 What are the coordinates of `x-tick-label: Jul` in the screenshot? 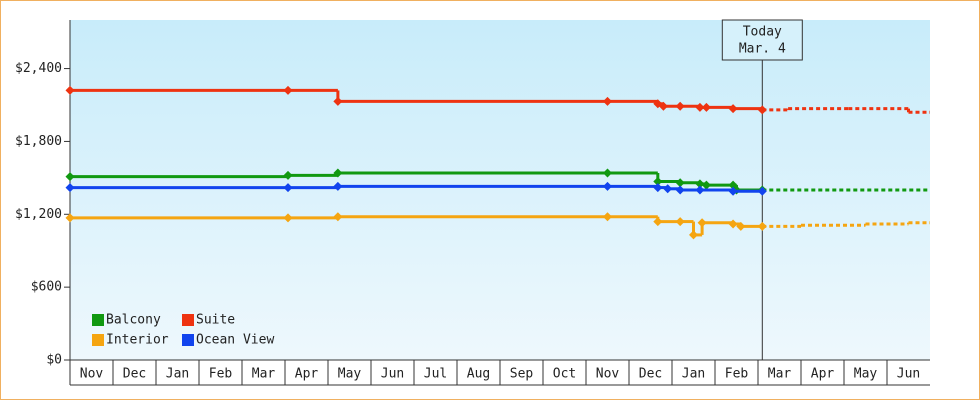 It's located at (435, 374).